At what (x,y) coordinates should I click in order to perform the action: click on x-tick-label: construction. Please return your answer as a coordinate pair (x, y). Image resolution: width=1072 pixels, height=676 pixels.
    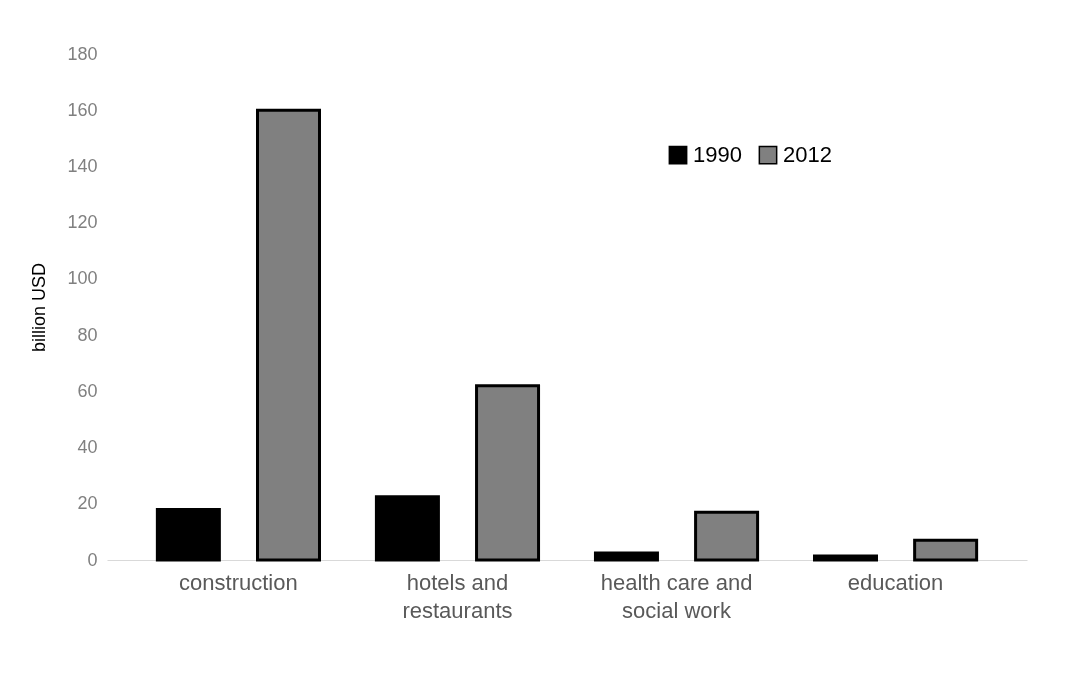
    Looking at the image, I should click on (238, 582).